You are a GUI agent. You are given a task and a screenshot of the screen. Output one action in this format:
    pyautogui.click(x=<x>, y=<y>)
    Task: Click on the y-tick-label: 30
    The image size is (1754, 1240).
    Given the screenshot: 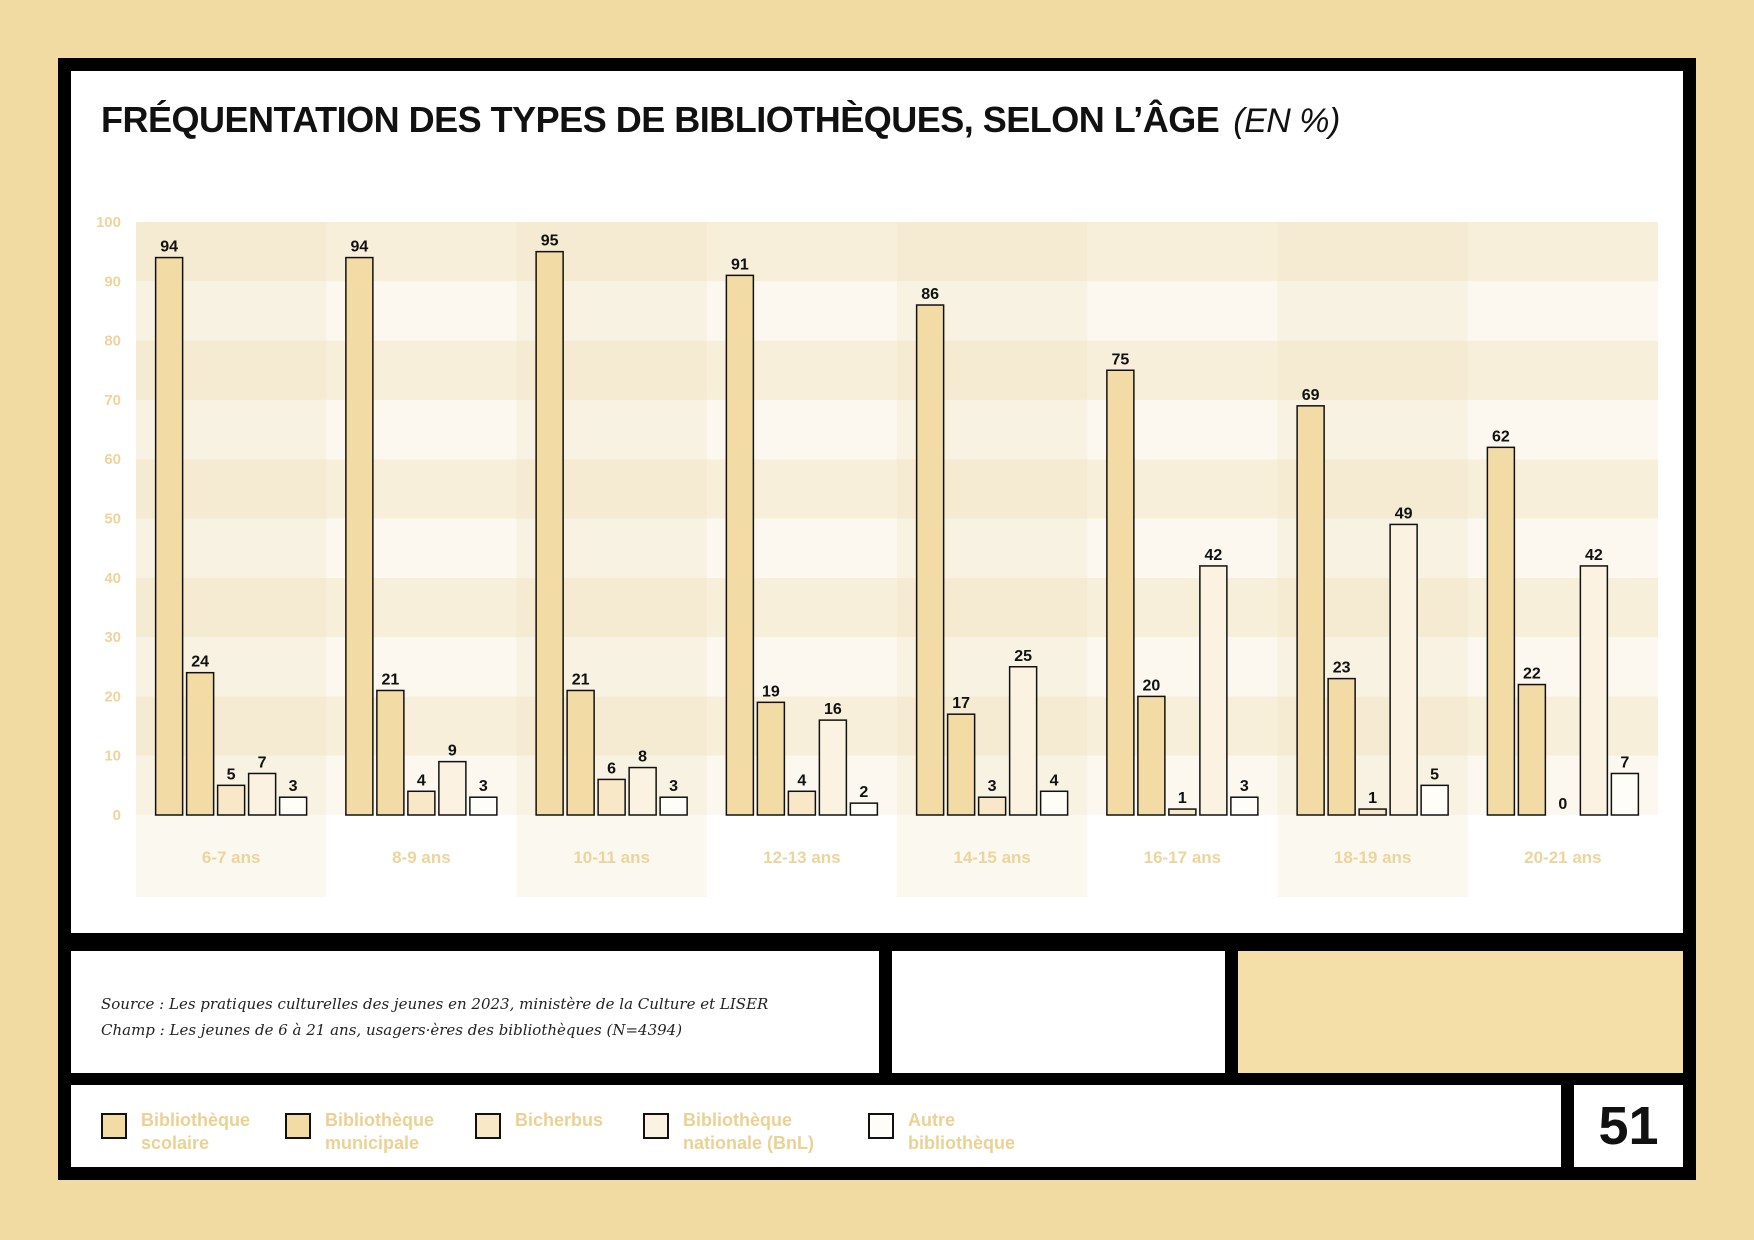 What is the action you would take?
    pyautogui.click(x=112, y=637)
    